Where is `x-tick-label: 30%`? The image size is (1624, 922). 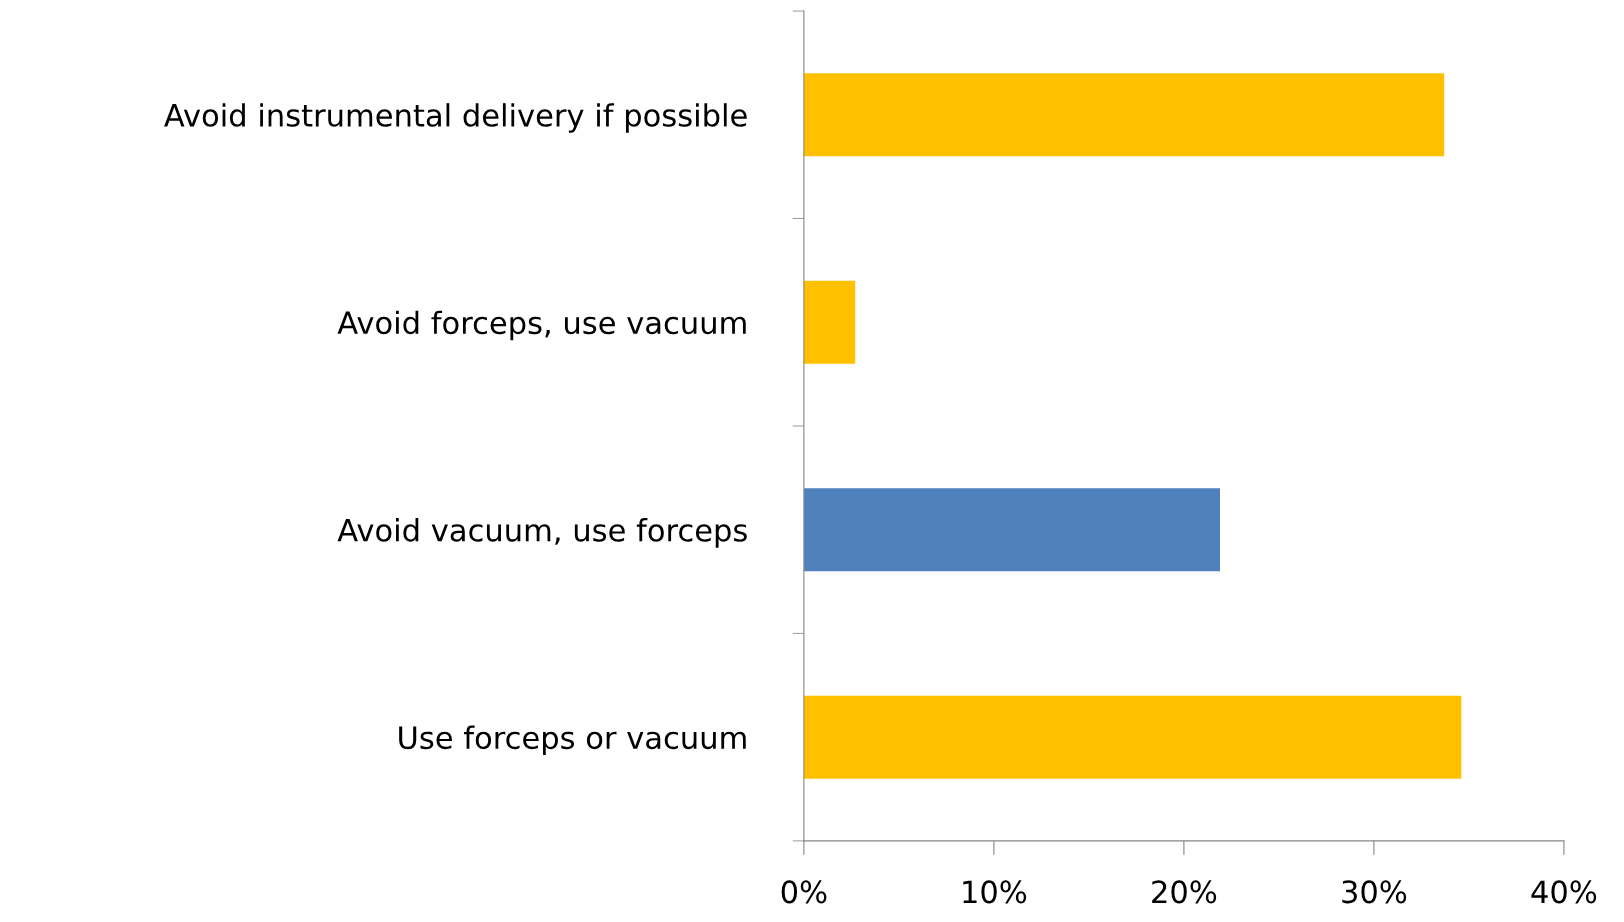 x-tick-label: 30% is located at coordinates (1374, 892).